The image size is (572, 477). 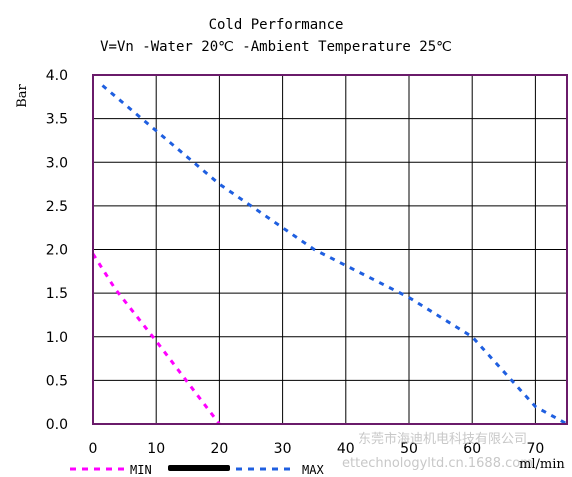 I want to click on x-tick-label: 40, so click(x=346, y=449).